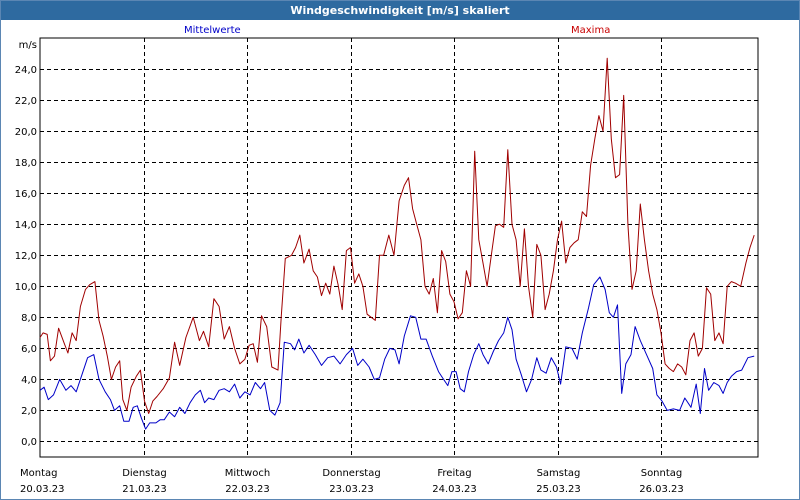  What do you see at coordinates (212, 30) in the screenshot?
I see `legend-mittelwerte: Mittelwerte` at bounding box center [212, 30].